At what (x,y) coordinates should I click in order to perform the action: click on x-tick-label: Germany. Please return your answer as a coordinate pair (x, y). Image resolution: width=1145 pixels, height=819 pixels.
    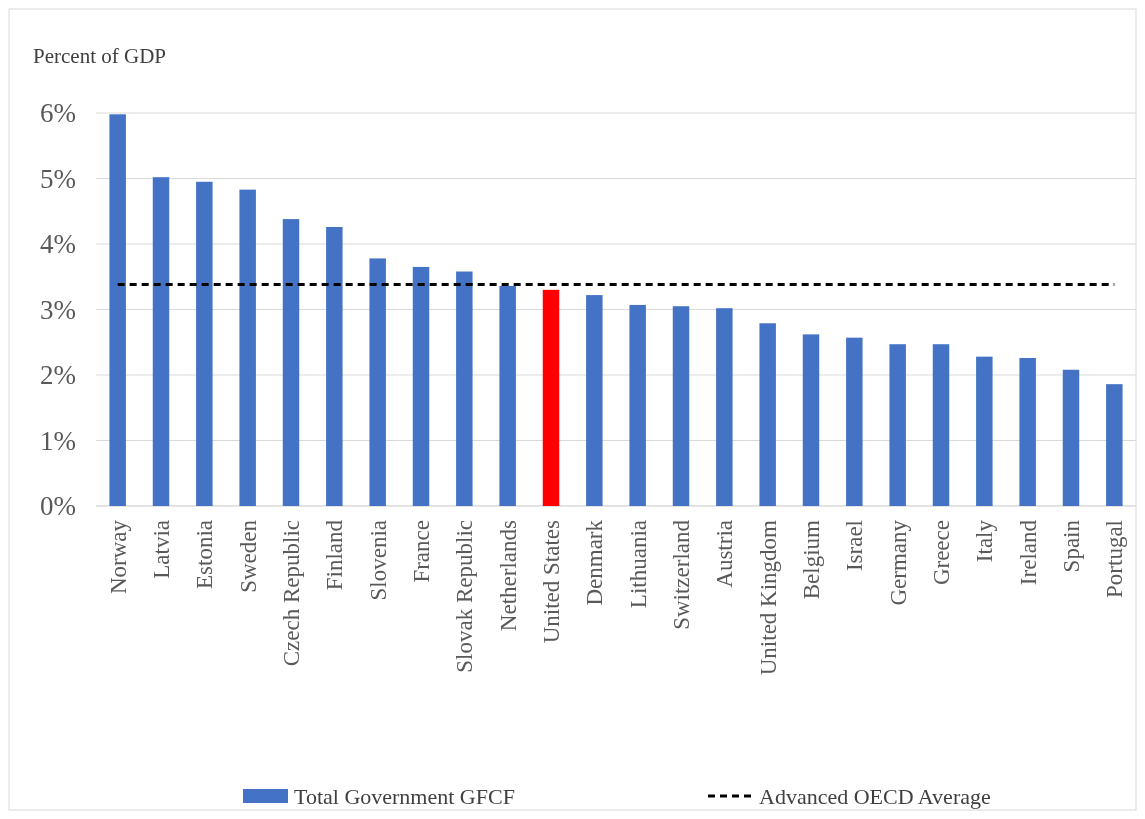
    Looking at the image, I should click on (898, 562).